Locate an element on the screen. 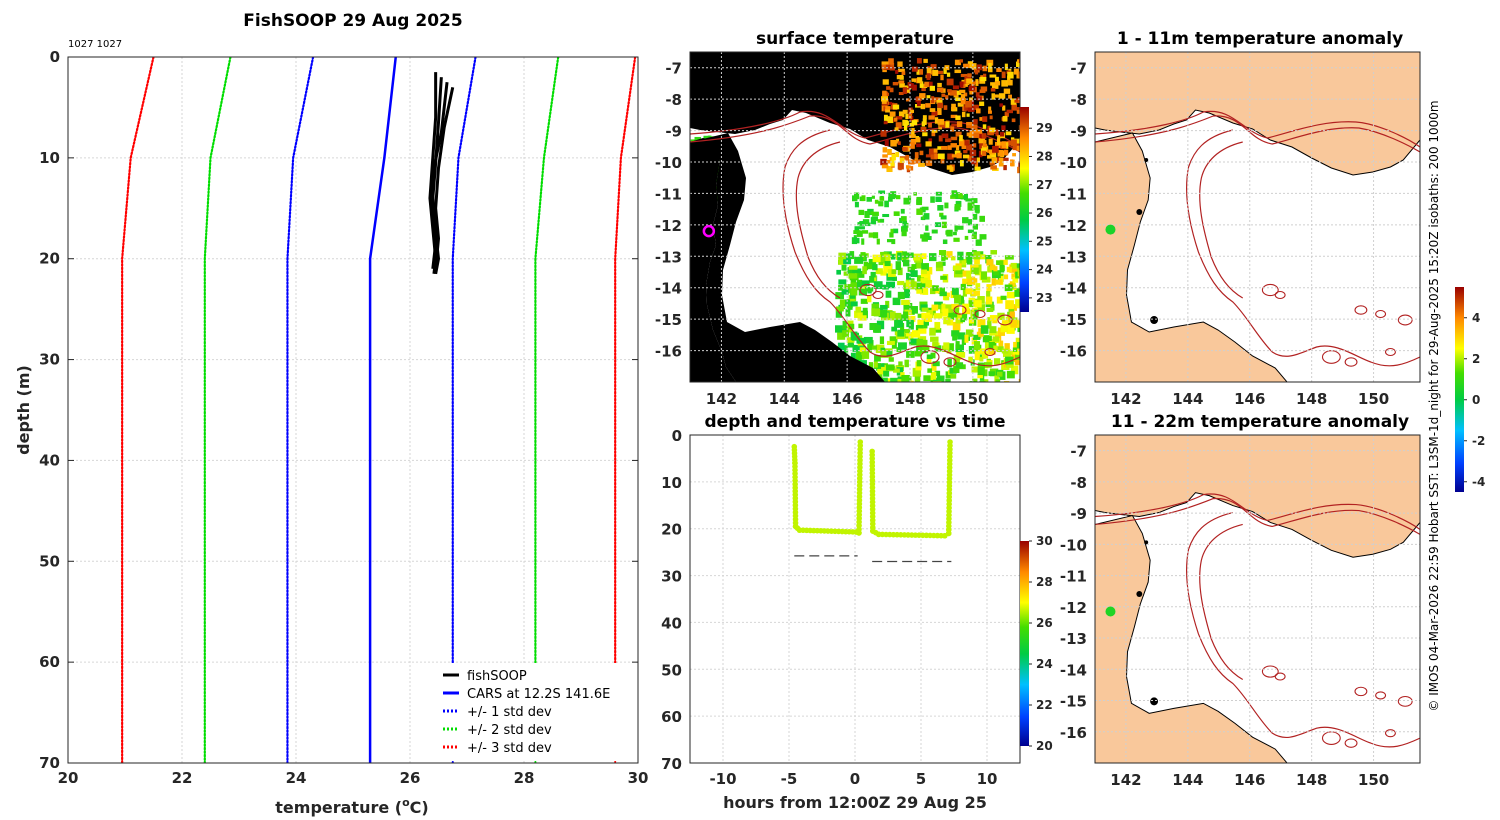 Image resolution: width=1500 pixels, height=820 pixels. sst-colorbar-ticks: 23 24 25 26 27 28 29 is located at coordinates (1041, 213).